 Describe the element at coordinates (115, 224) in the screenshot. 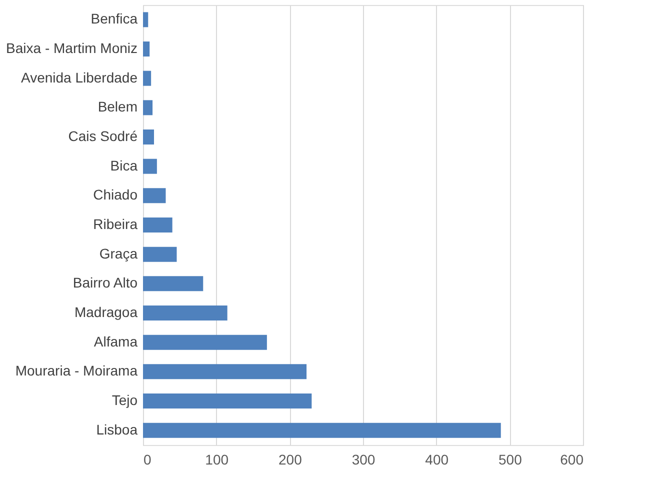

I see `y-tick-label: Ribeira` at that location.